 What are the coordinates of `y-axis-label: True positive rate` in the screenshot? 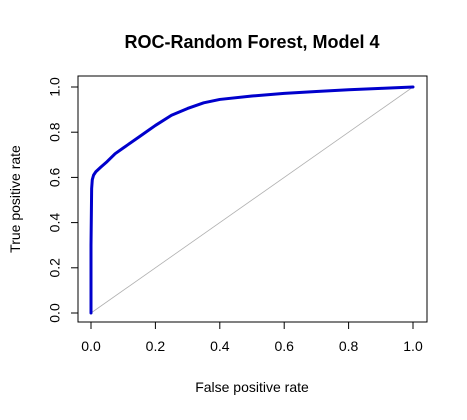 It's located at (15, 199).